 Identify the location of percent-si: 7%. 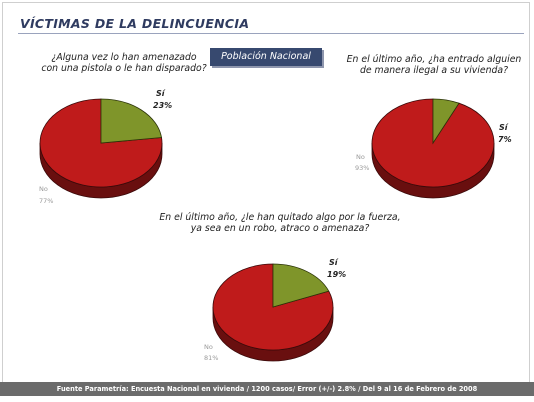
(505, 139).